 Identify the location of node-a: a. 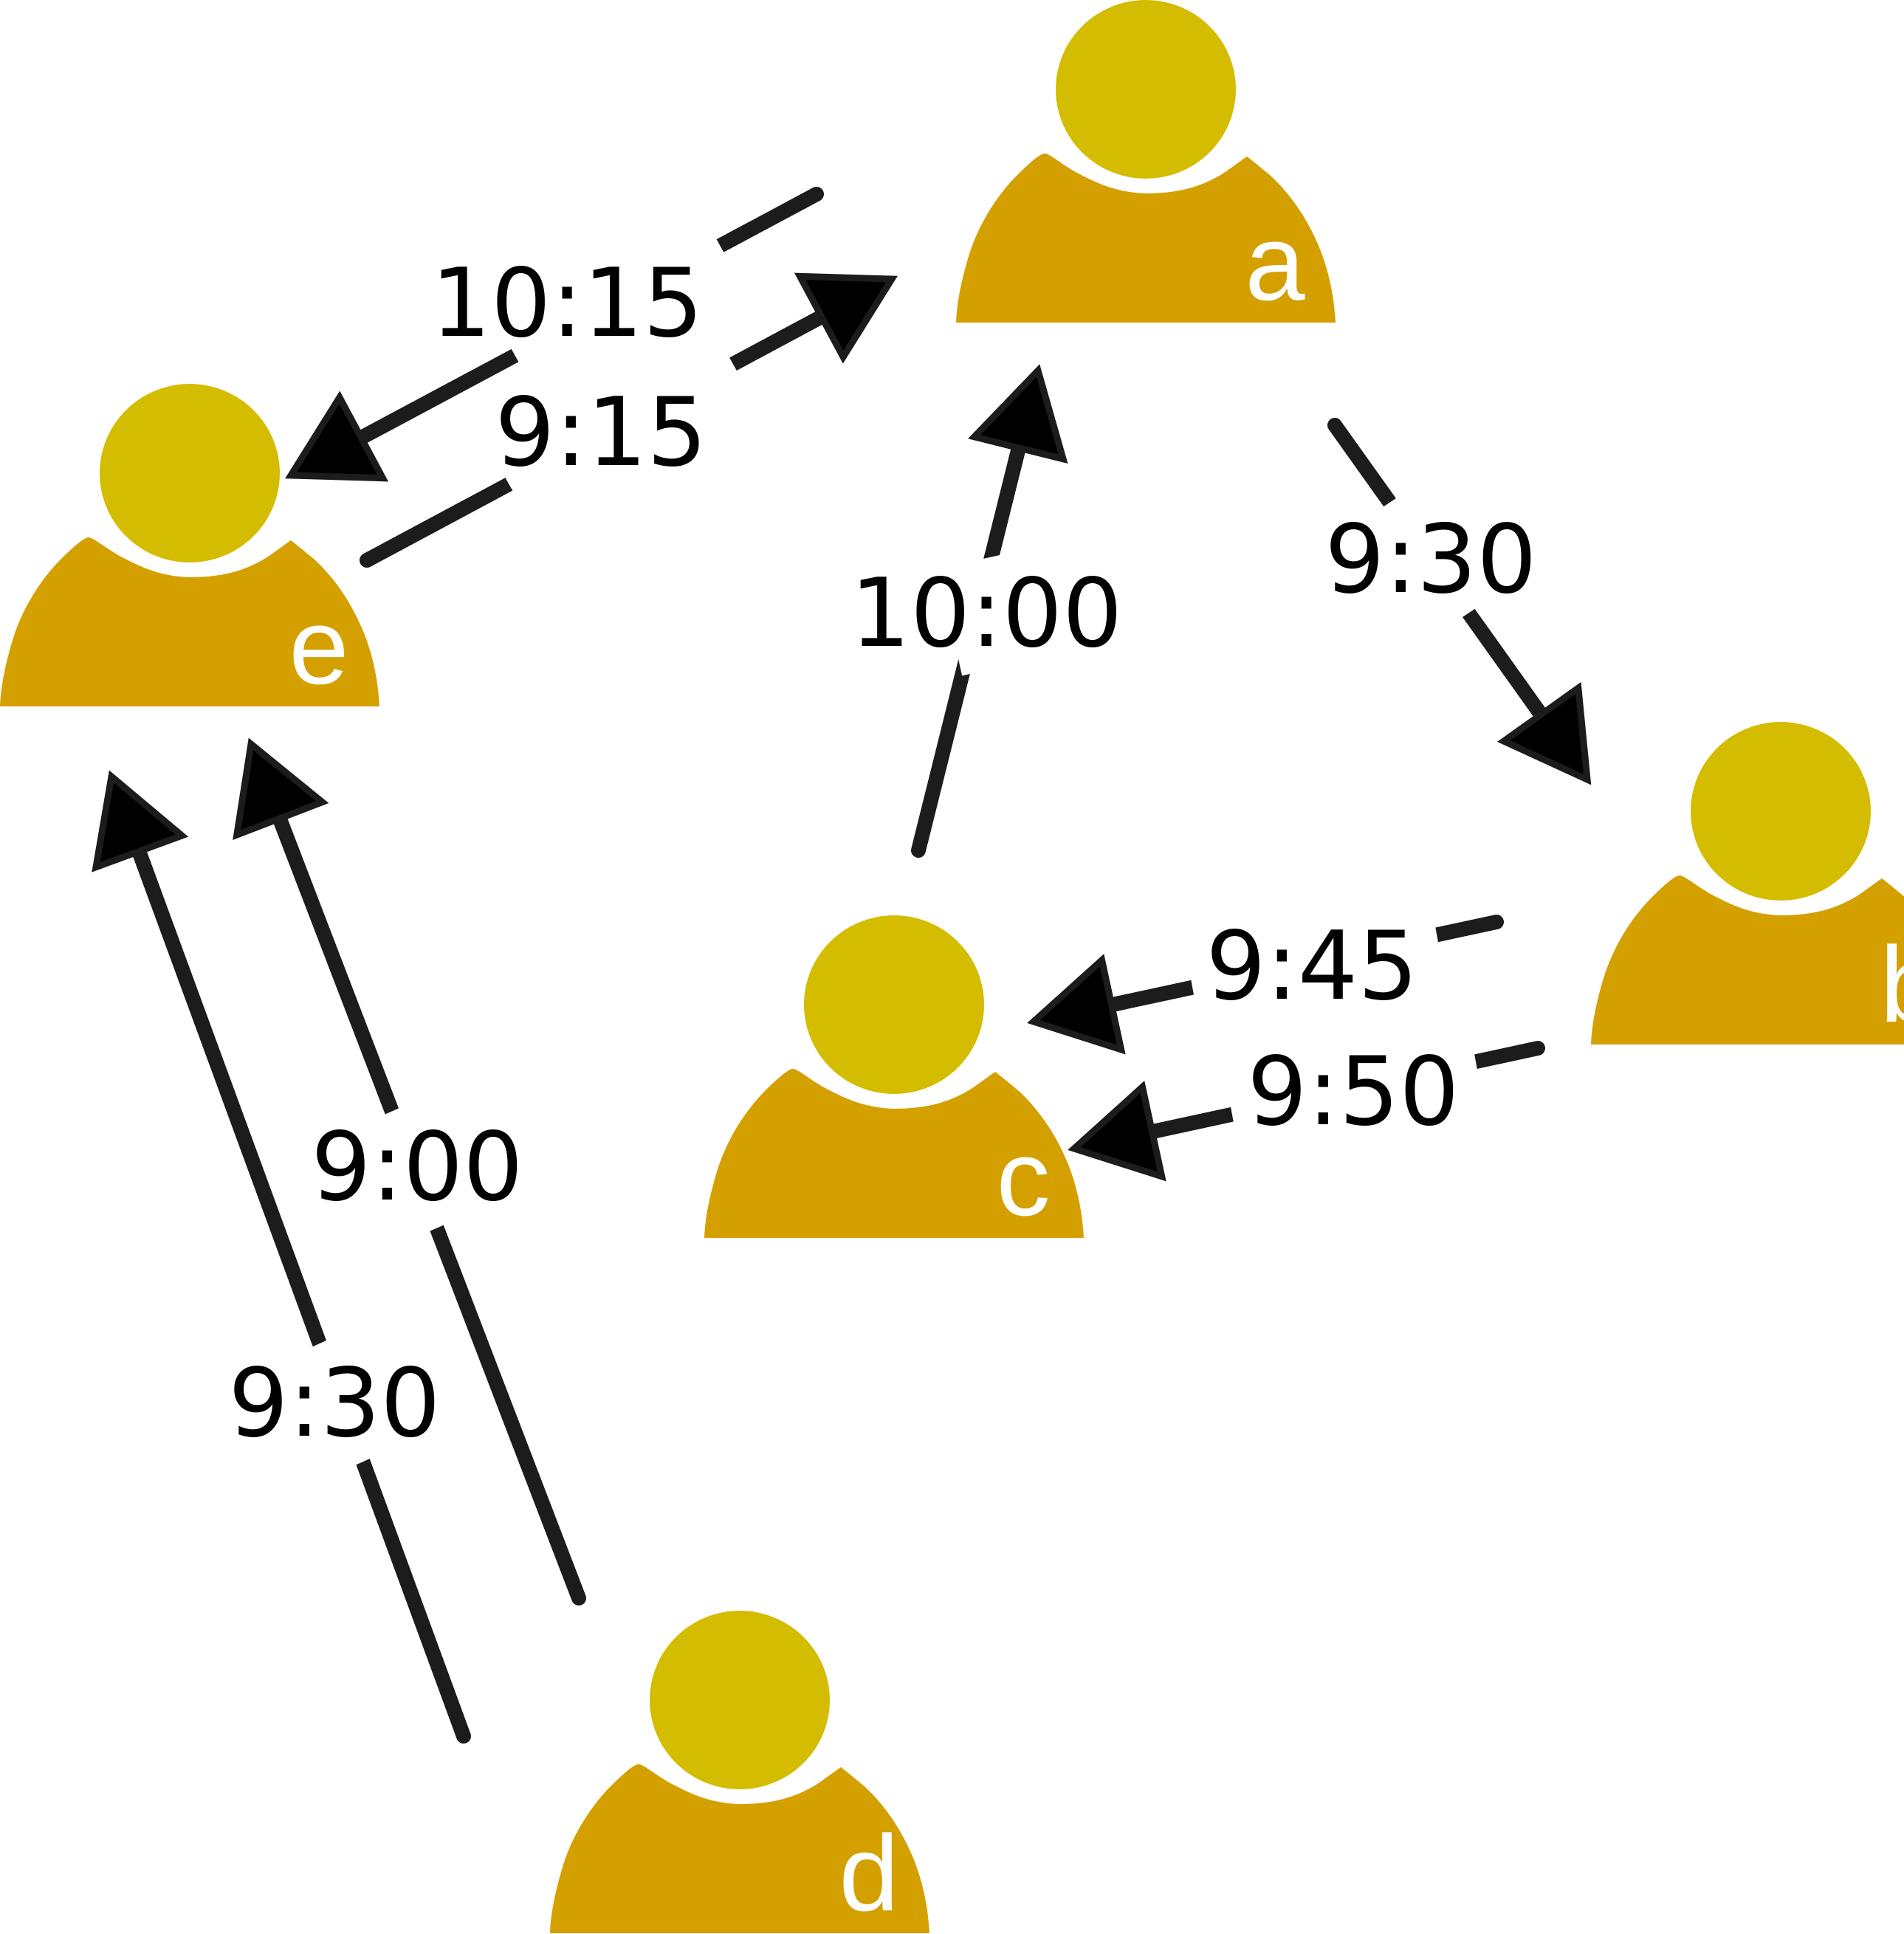
(1146, 161).